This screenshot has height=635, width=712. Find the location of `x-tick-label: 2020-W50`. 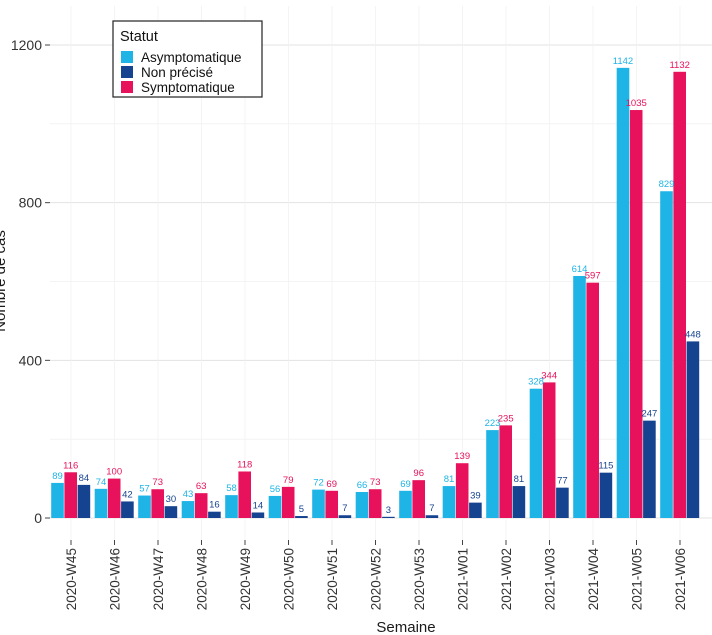

x-tick-label: 2020-W50 is located at coordinates (289, 579).